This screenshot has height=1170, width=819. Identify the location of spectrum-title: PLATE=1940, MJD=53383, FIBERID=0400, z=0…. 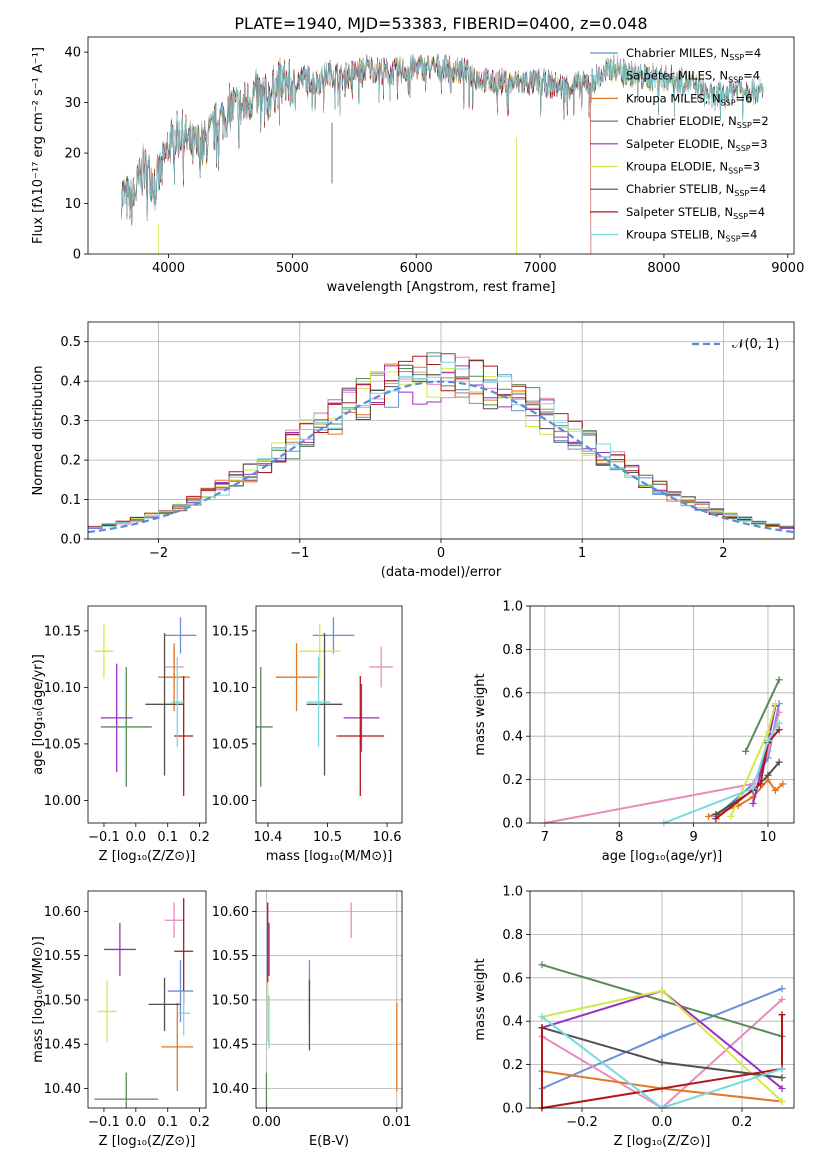
(440, 23).